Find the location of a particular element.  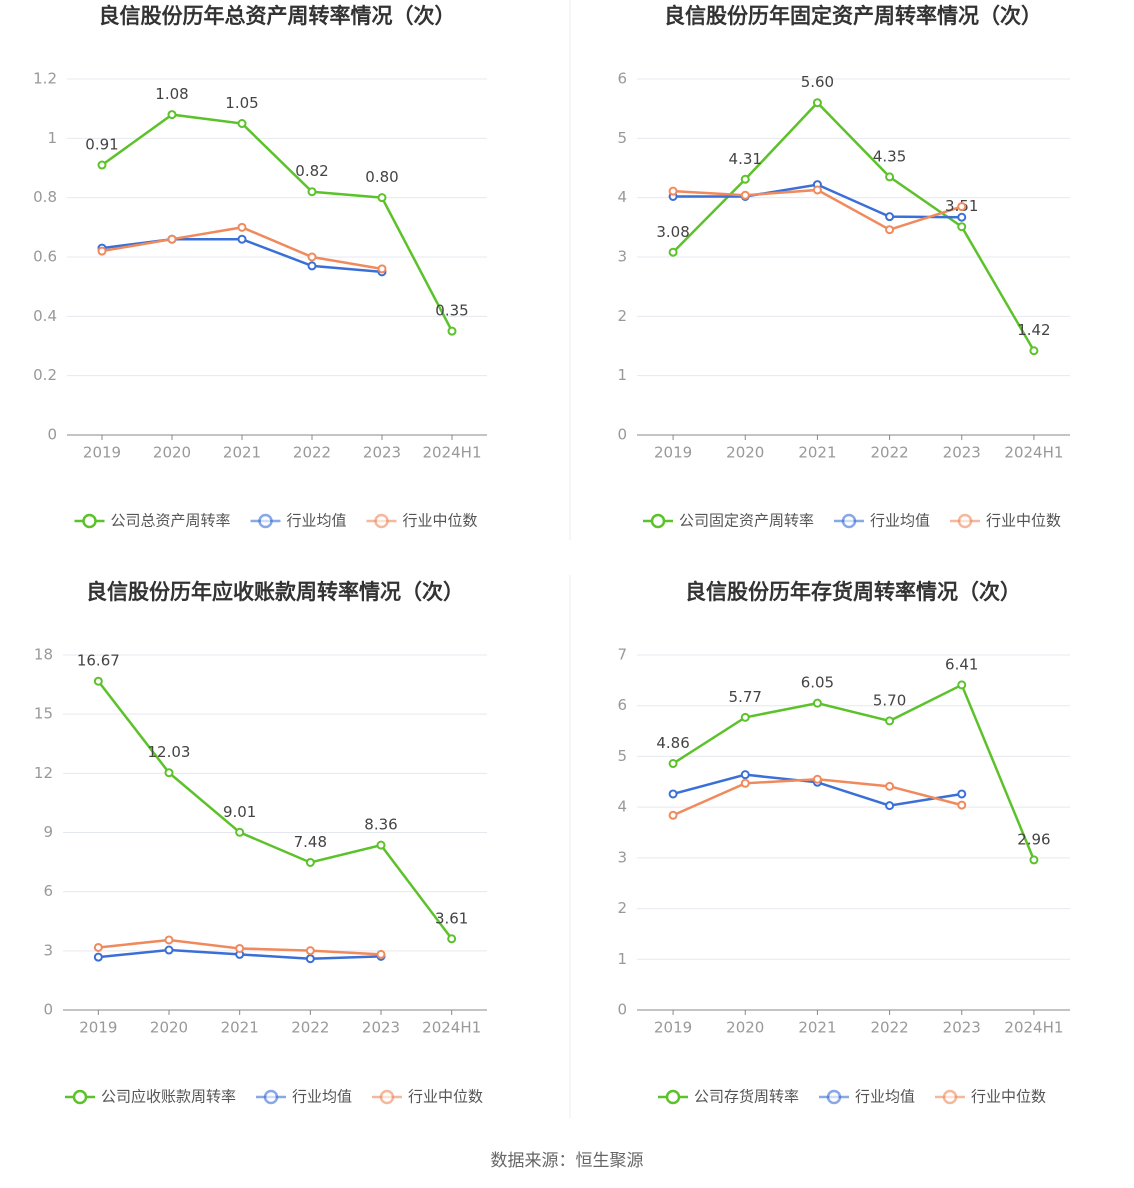

y-tick-label: 0.2 is located at coordinates (45, 375).